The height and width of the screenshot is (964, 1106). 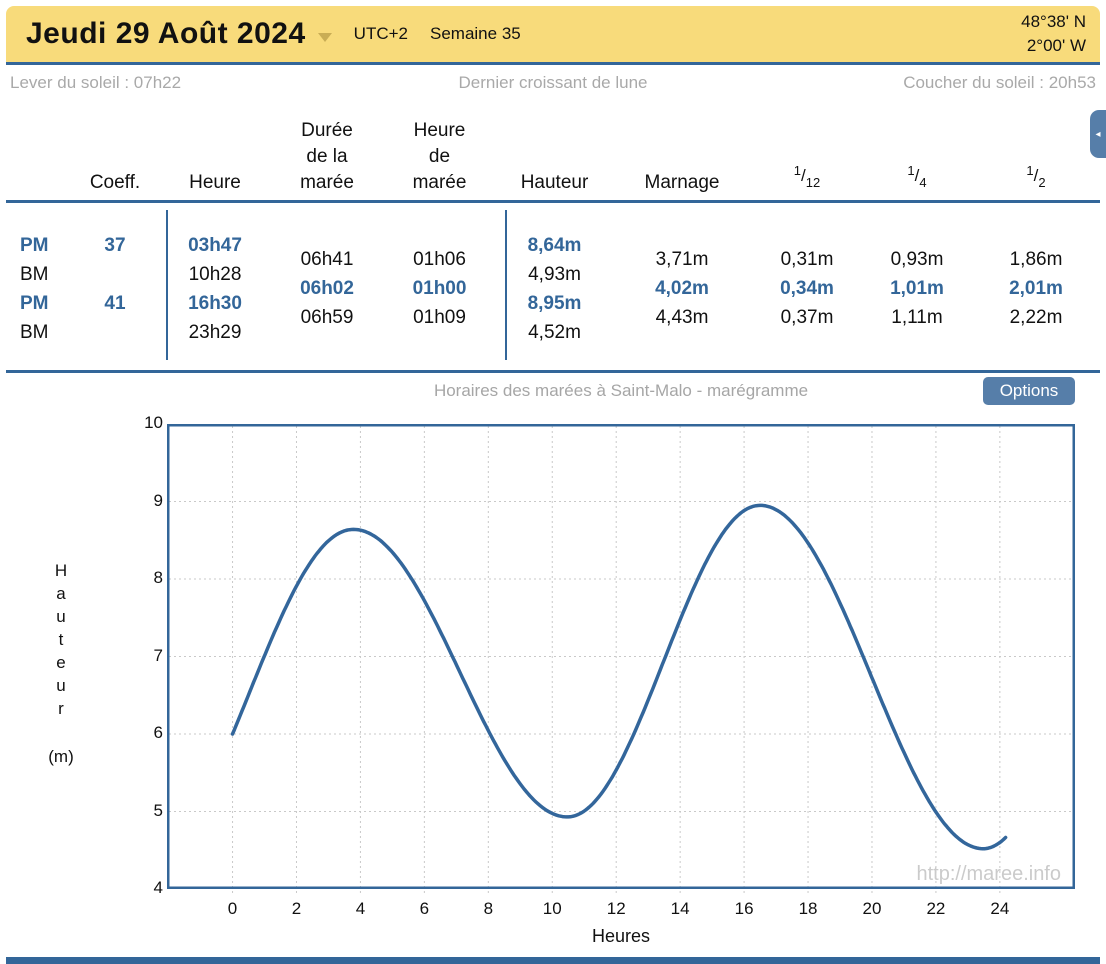 What do you see at coordinates (215, 182) in the screenshot?
I see `col-heure: Heure` at bounding box center [215, 182].